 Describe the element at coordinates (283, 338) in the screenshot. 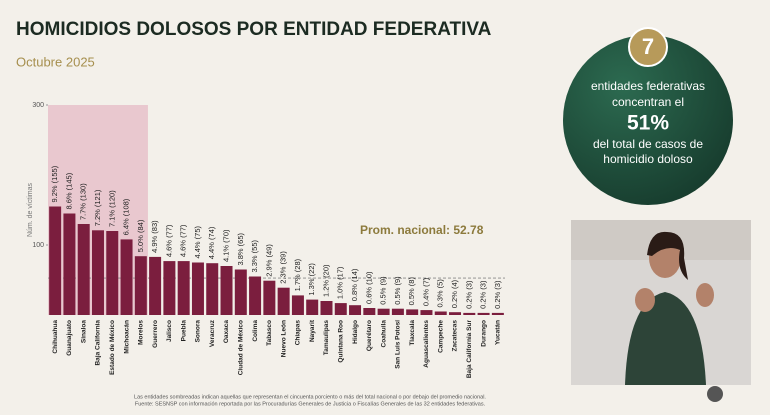

I see `x-tick-label: Nuevo León` at that location.